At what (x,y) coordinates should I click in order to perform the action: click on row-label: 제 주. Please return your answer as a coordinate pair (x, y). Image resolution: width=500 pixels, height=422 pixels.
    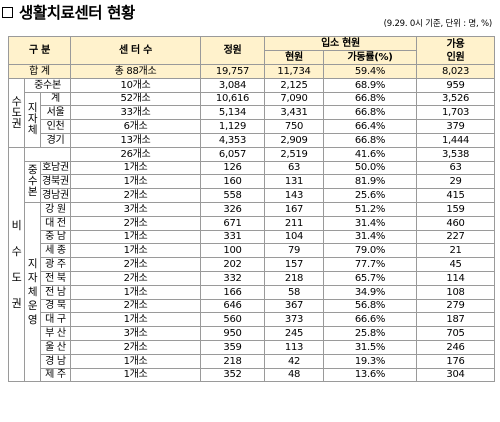
    Looking at the image, I should click on (55, 375).